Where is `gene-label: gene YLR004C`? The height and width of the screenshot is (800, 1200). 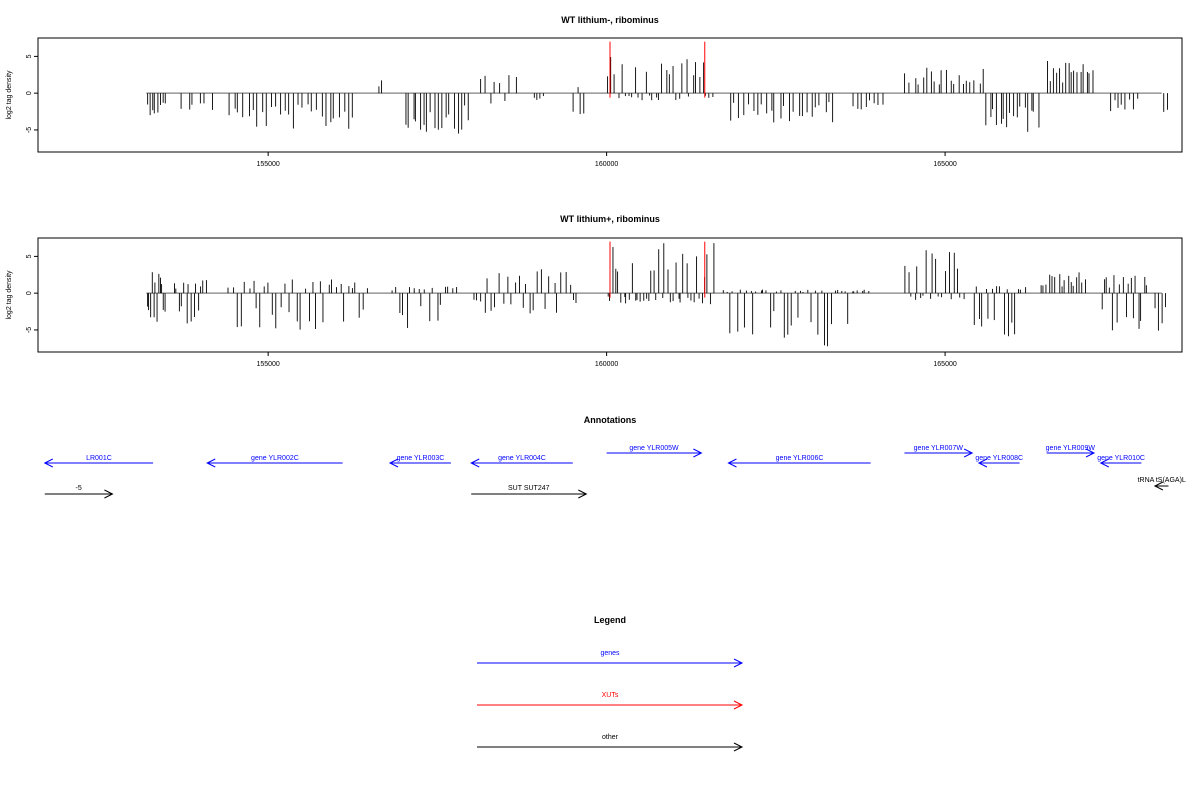 gene-label: gene YLR004C is located at coordinates (522, 458).